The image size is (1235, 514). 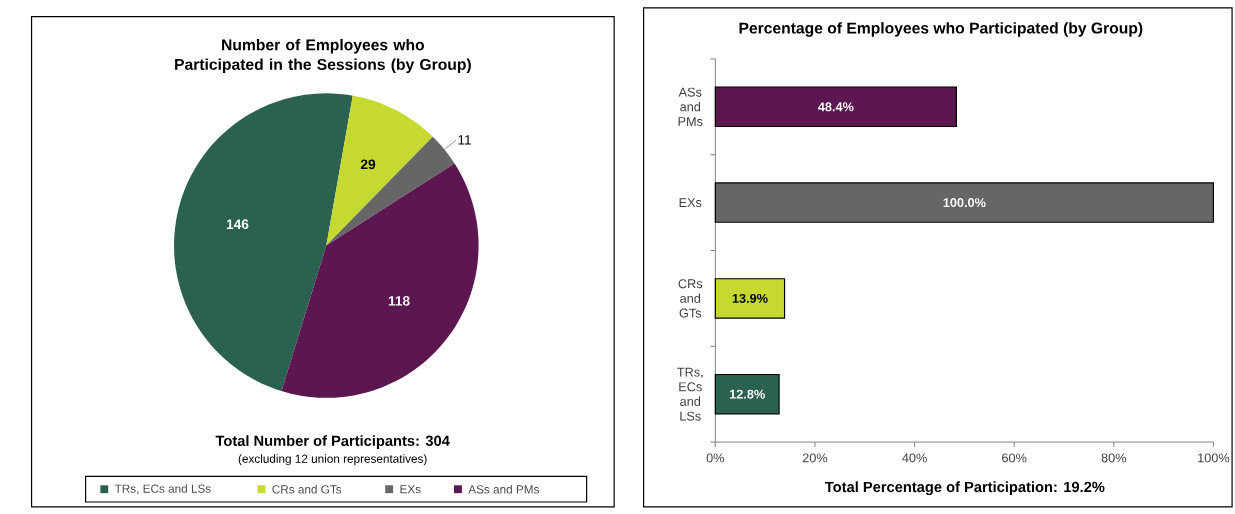 I want to click on legend-label: TRs, ECs and LSs, so click(x=162, y=489).